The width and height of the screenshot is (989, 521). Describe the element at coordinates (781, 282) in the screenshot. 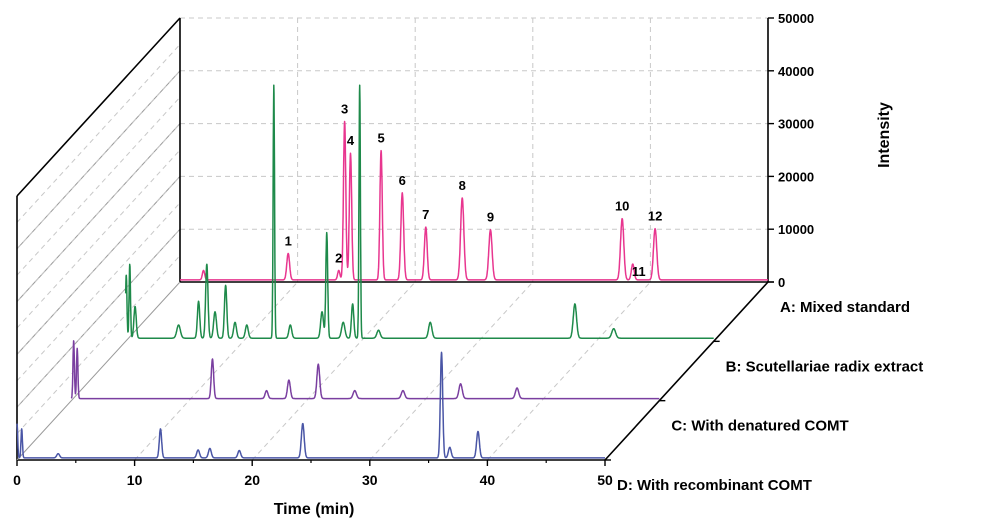

I see `z-tick-label: 0` at that location.